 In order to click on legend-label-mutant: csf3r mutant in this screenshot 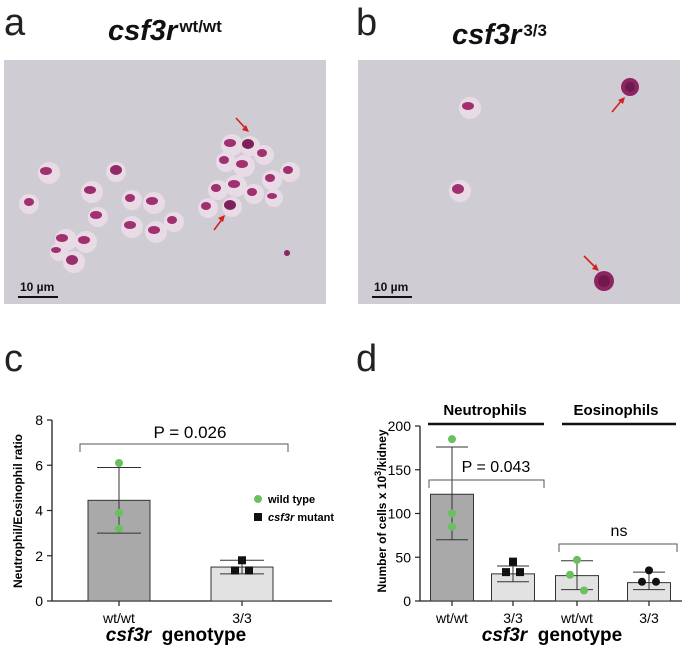, I will do `click(301, 518)`.